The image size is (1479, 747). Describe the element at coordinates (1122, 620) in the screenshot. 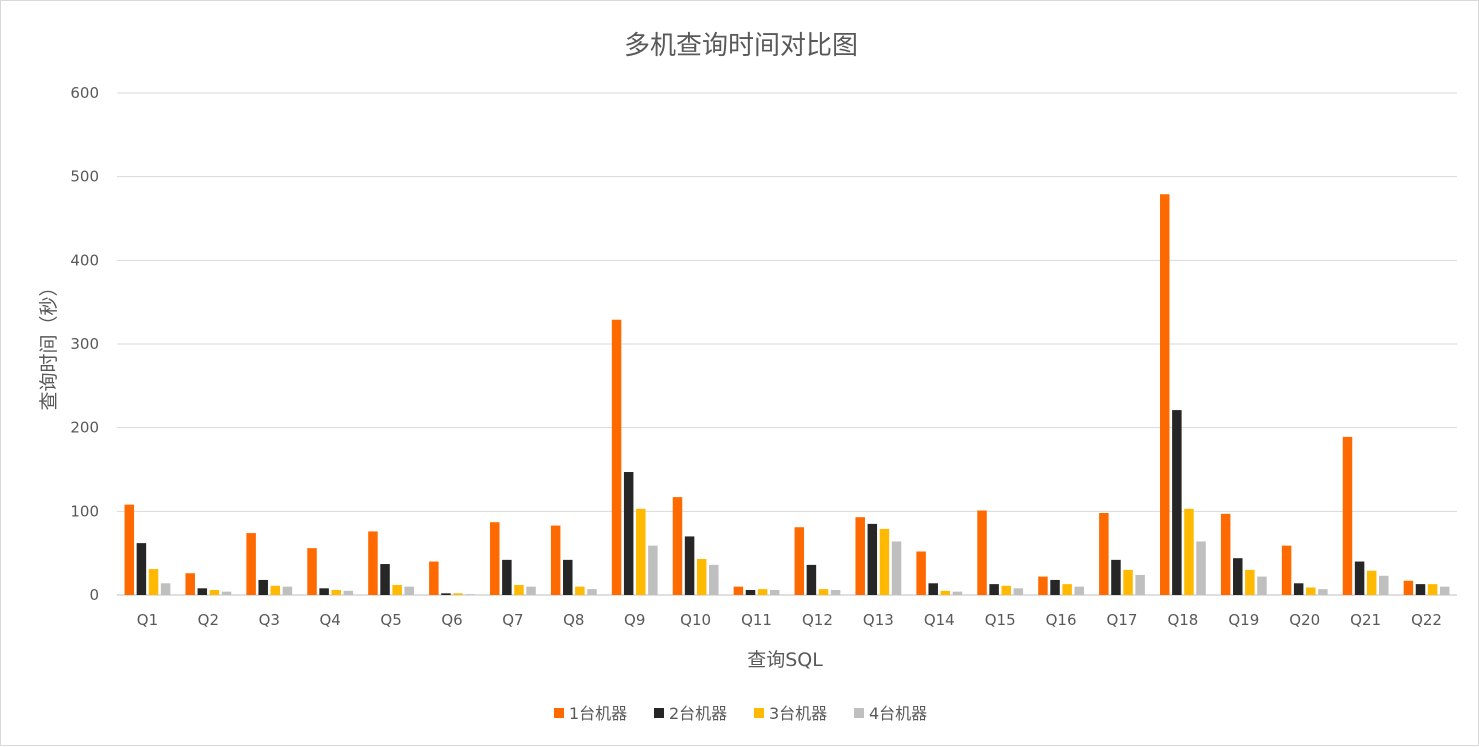

I see `x-tick-label: Q17` at that location.